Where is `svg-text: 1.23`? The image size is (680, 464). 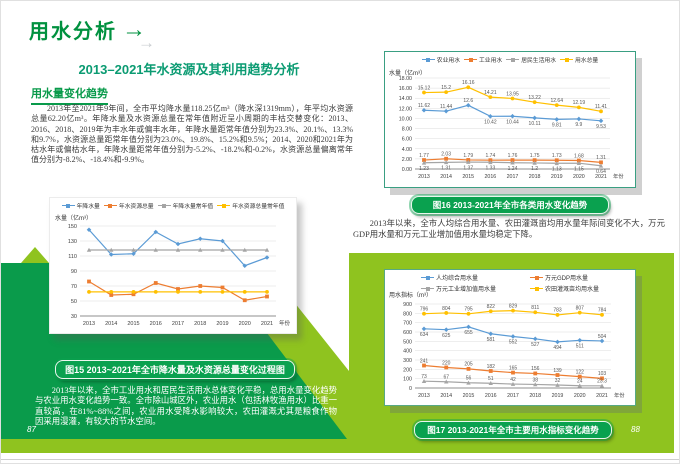 svg-text: 1.23 is located at coordinates (424, 169).